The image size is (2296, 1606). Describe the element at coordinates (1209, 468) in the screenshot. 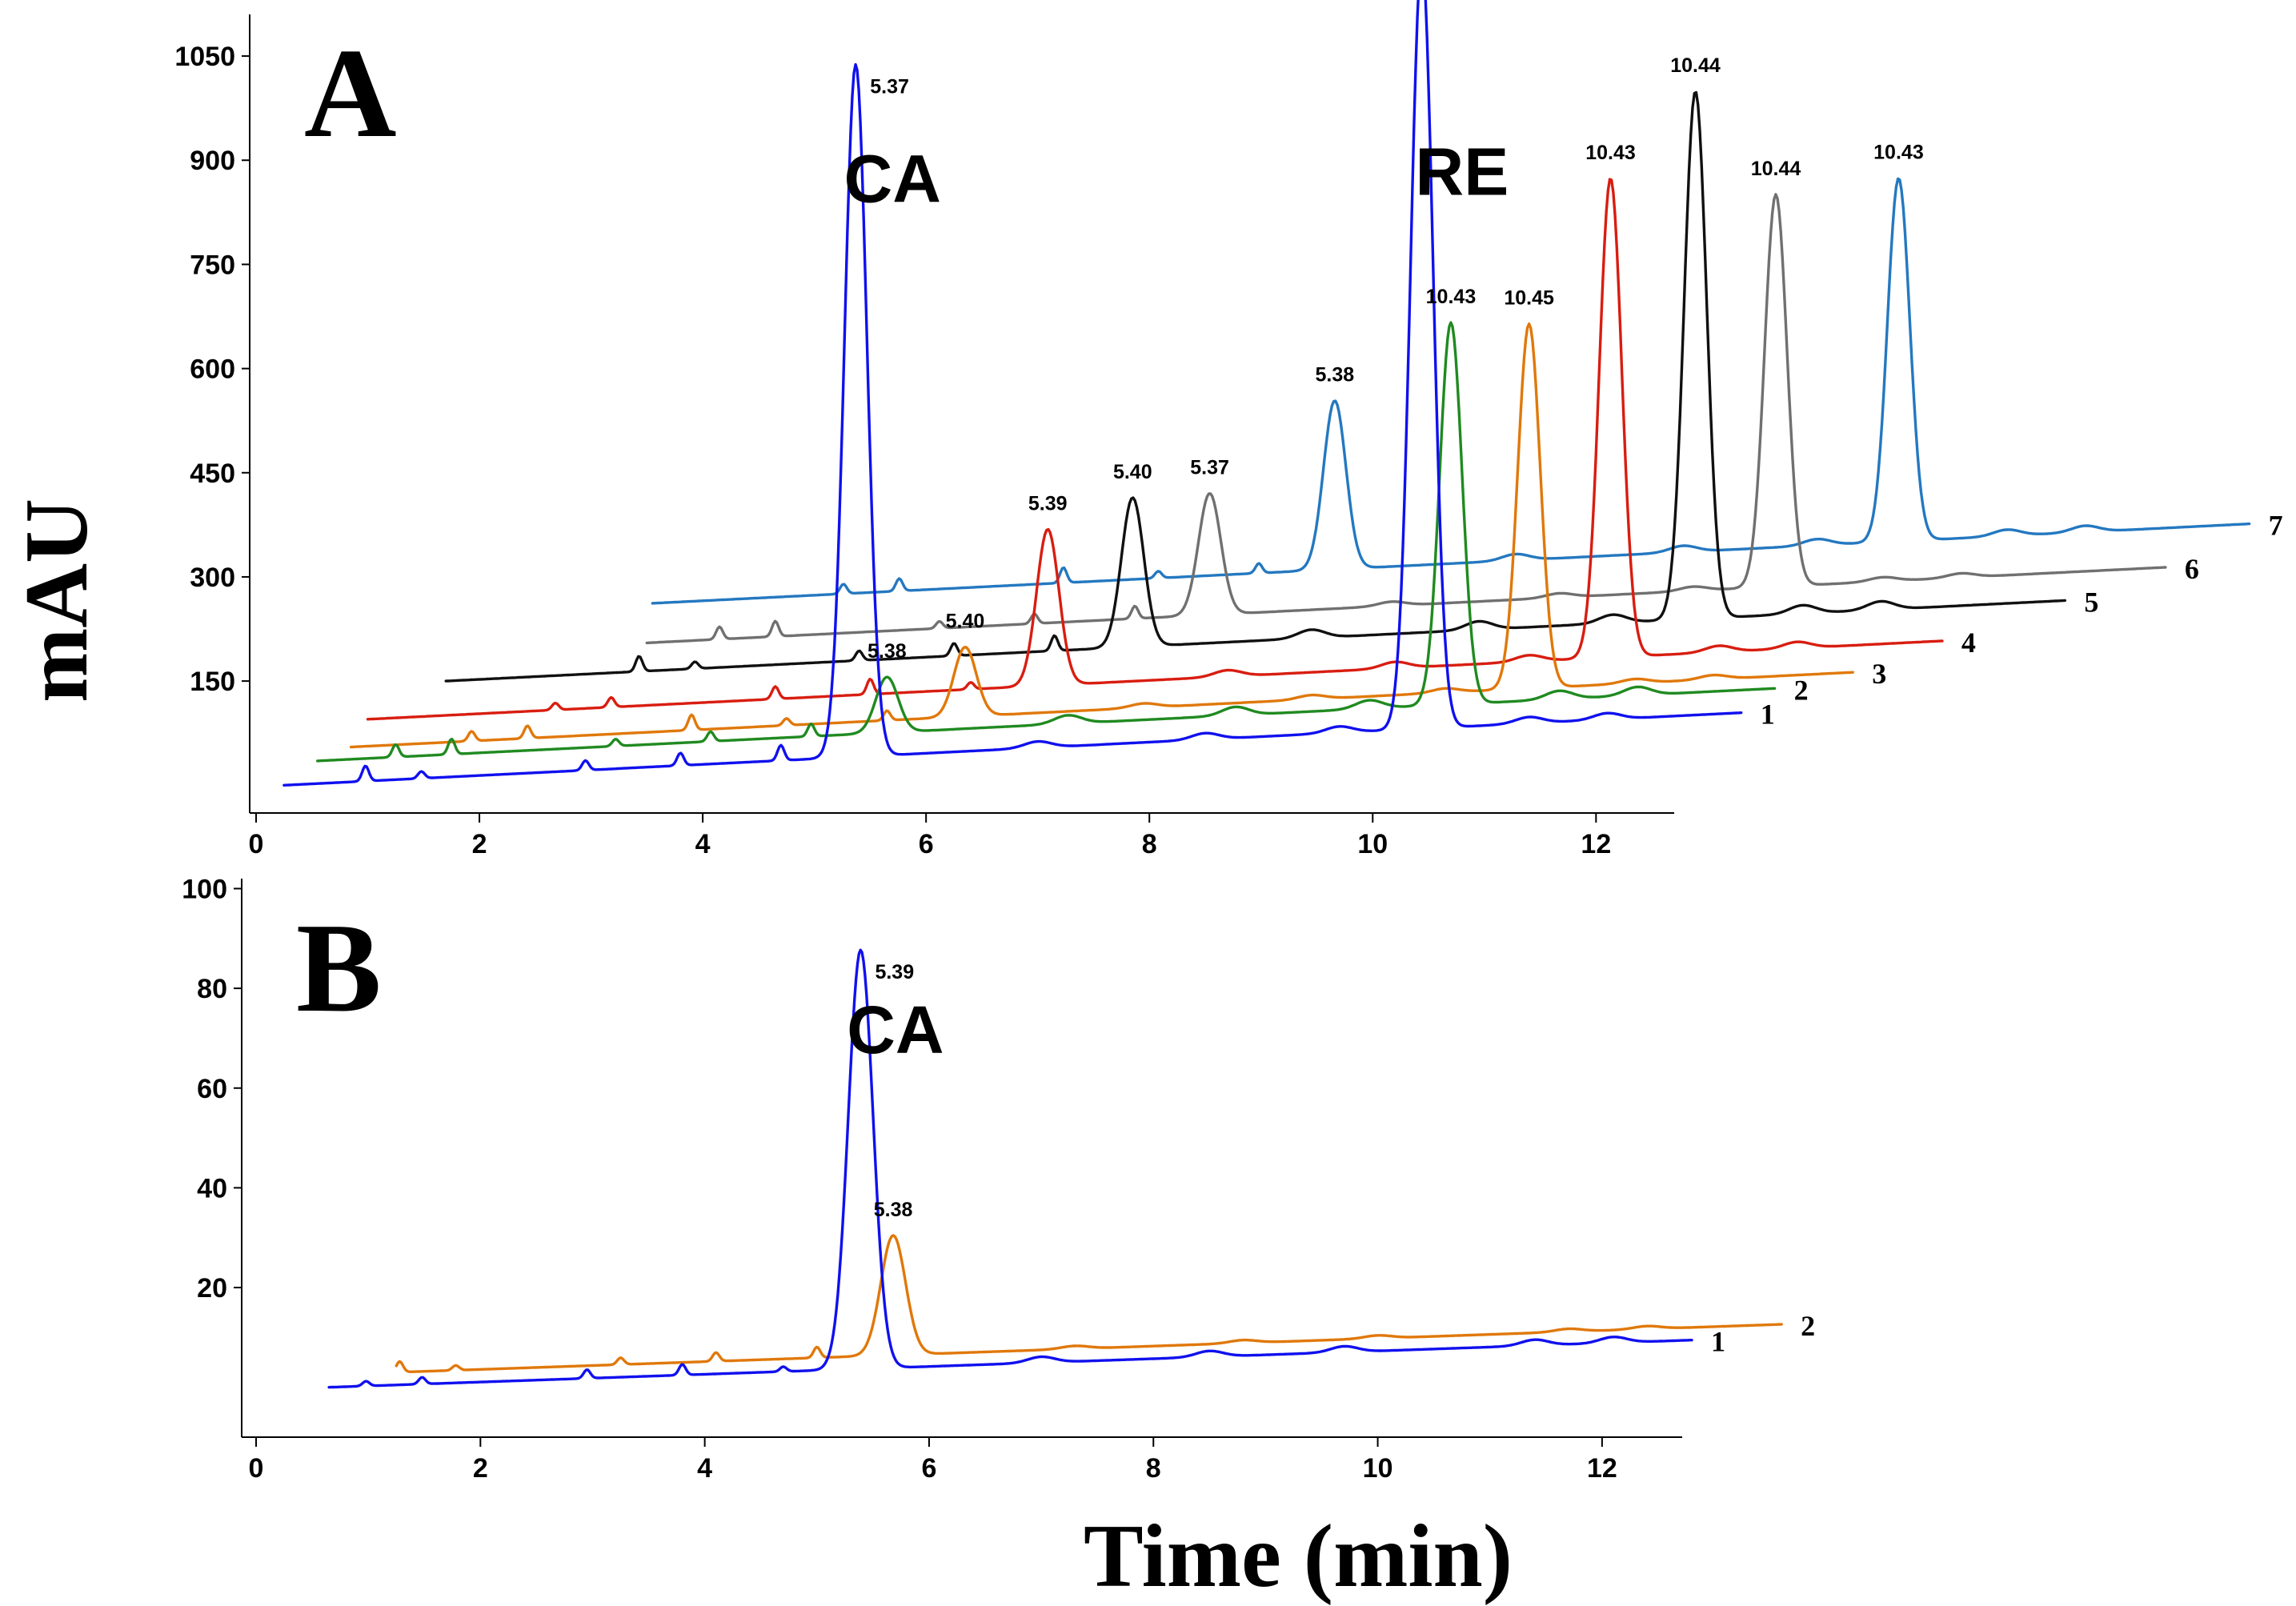

I see `peak-label-6-1: 5.37` at that location.